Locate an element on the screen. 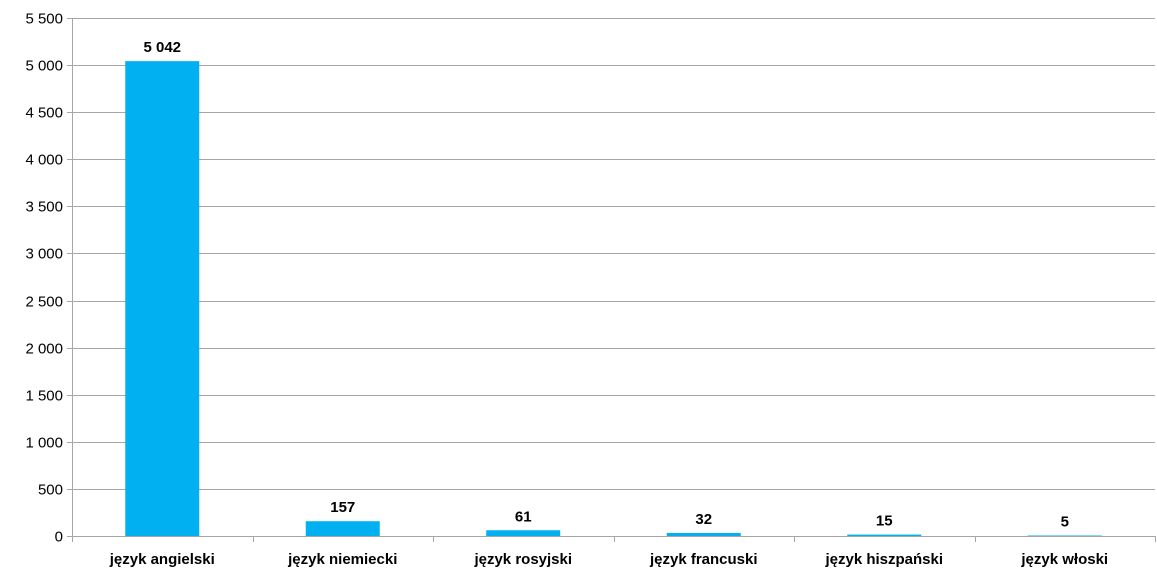  data-label: 5 042 is located at coordinates (162, 47).